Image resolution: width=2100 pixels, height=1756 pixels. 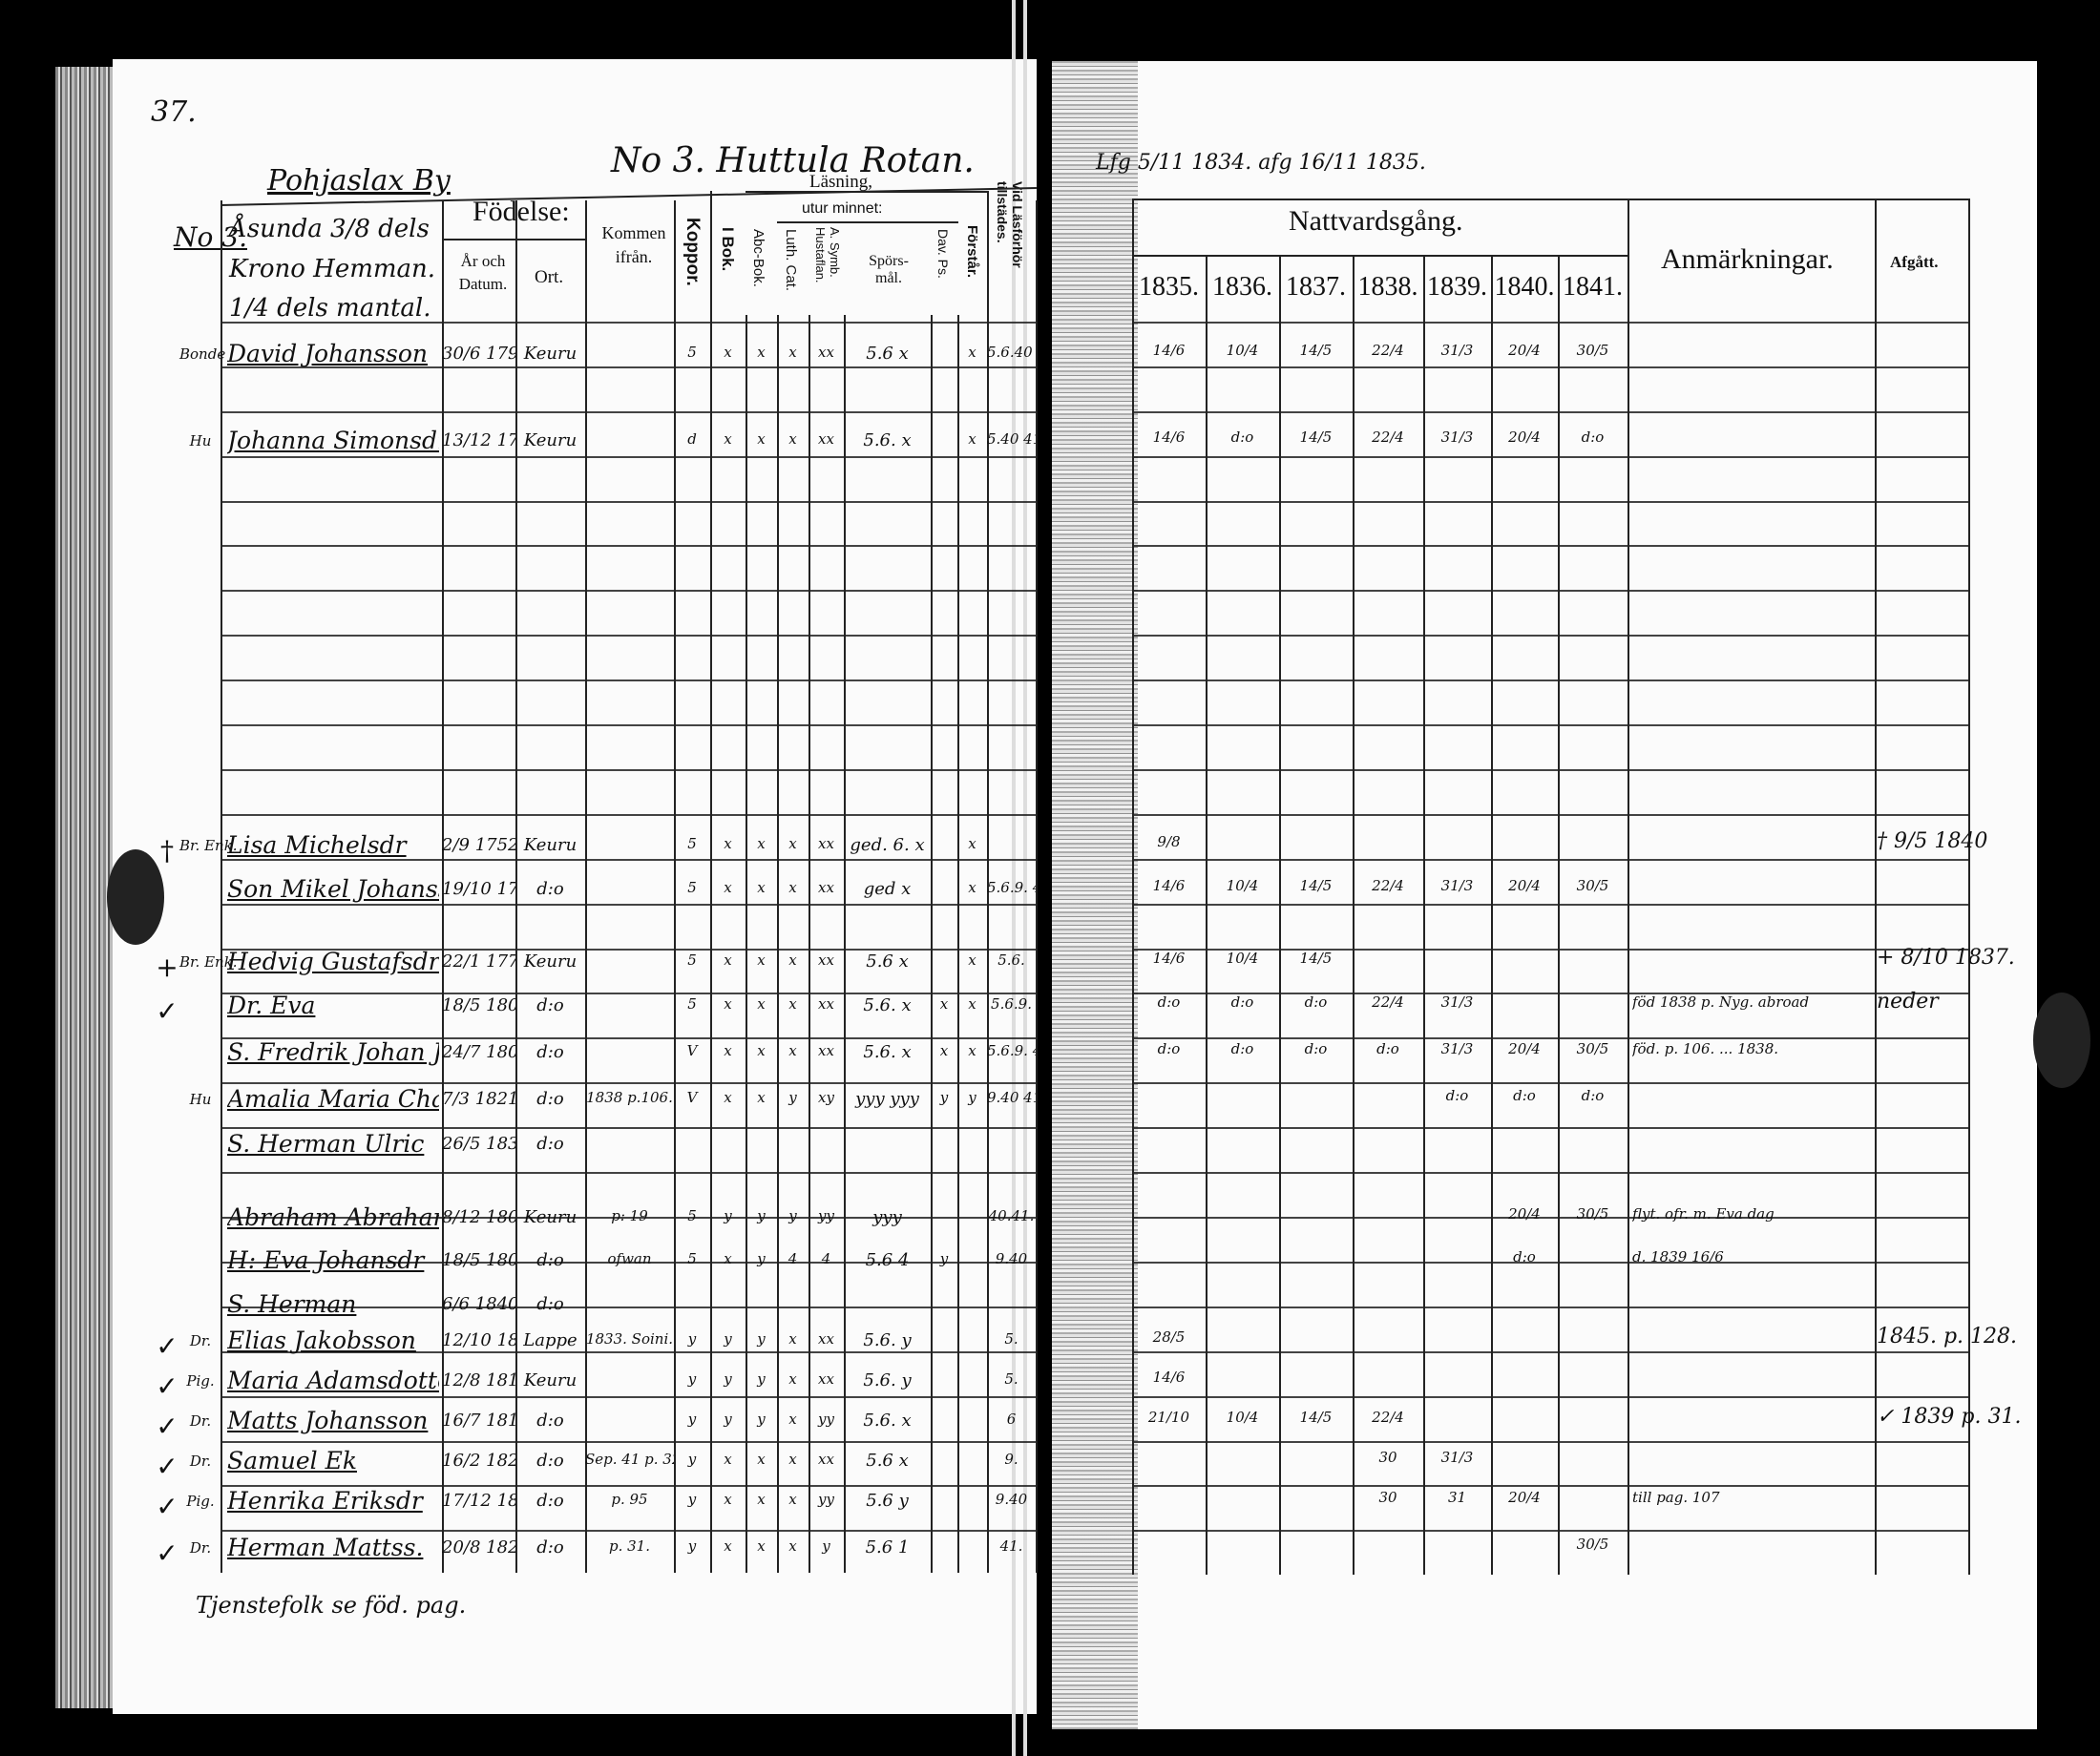 What do you see at coordinates (1457, 1498) in the screenshot?
I see `communion-date: 31` at bounding box center [1457, 1498].